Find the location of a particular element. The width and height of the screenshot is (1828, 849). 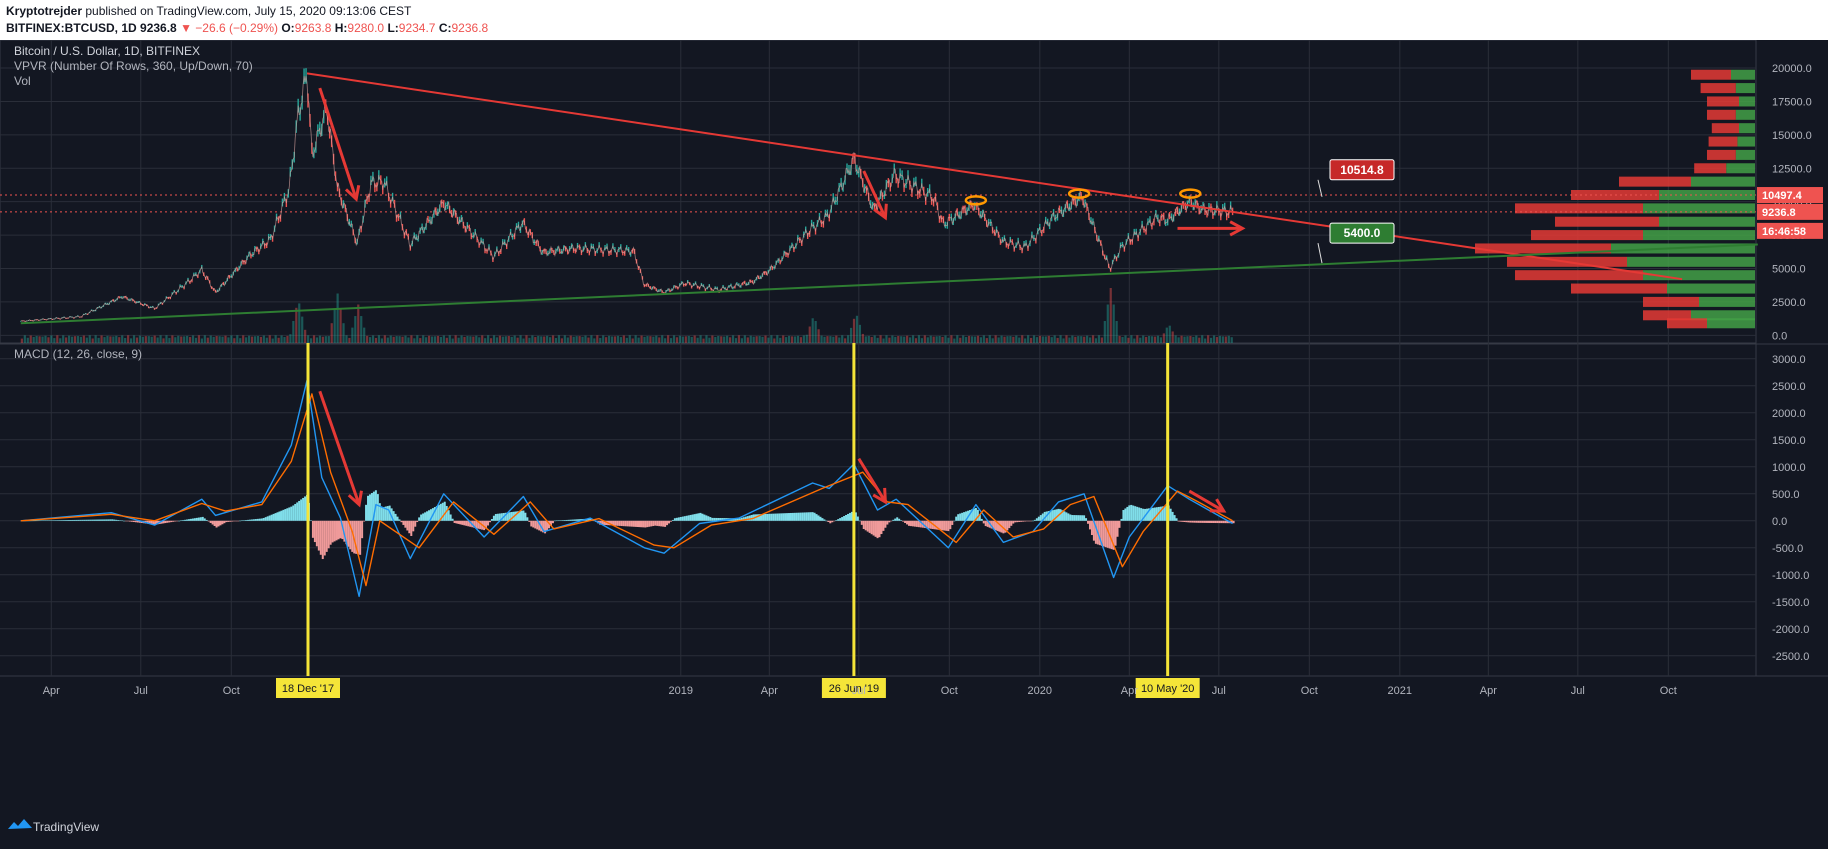

macd-histogram is located at coordinates (627, 525).